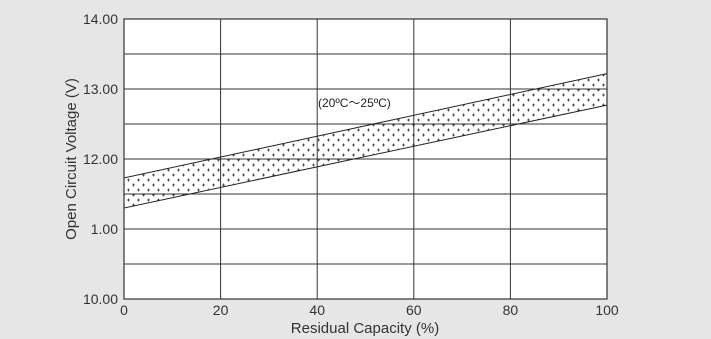 Image resolution: width=711 pixels, height=339 pixels. I want to click on x-axis-ticks: 0 20 40 60 80 100, so click(369, 310).